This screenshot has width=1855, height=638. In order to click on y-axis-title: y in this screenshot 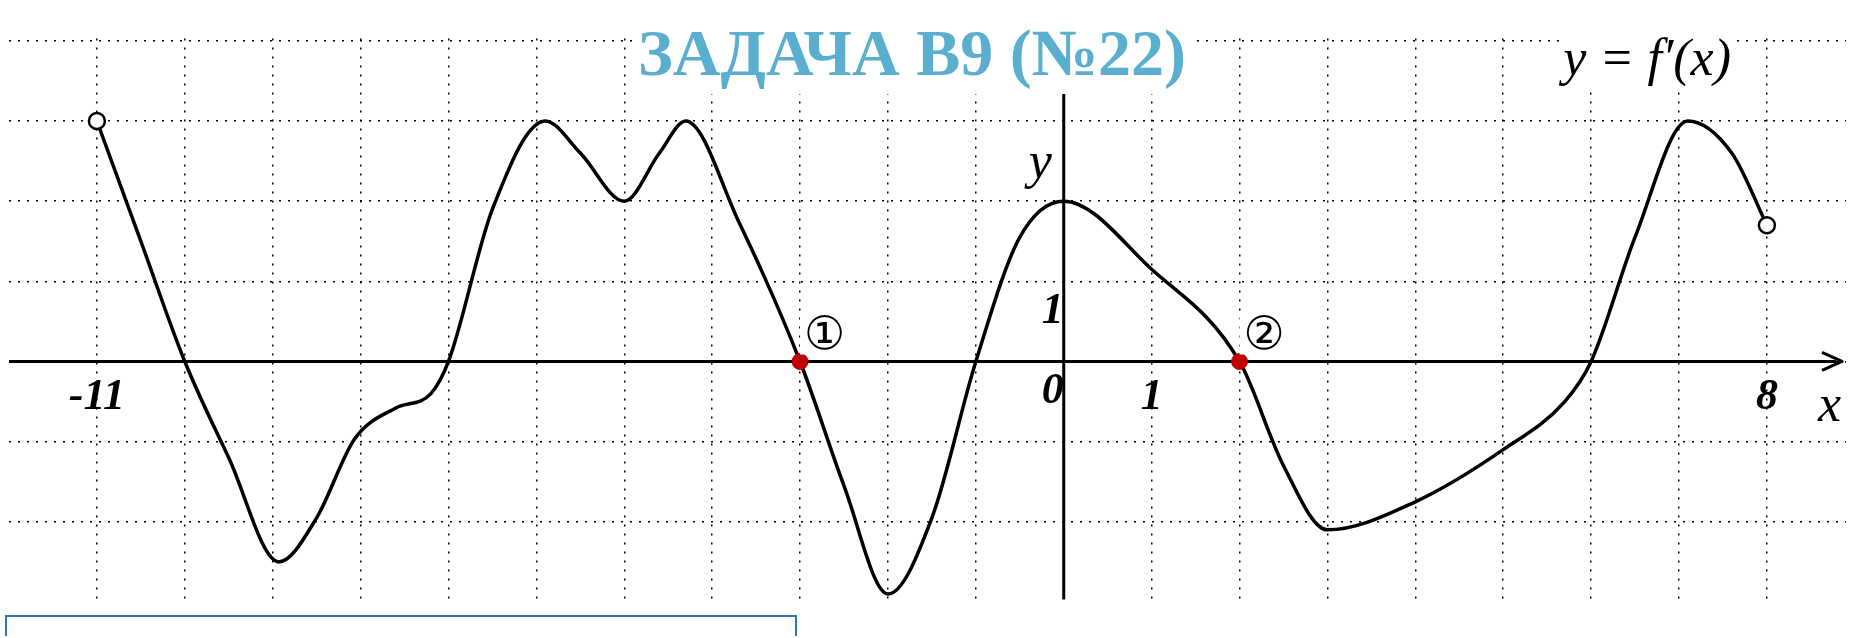, I will do `click(1038, 161)`.